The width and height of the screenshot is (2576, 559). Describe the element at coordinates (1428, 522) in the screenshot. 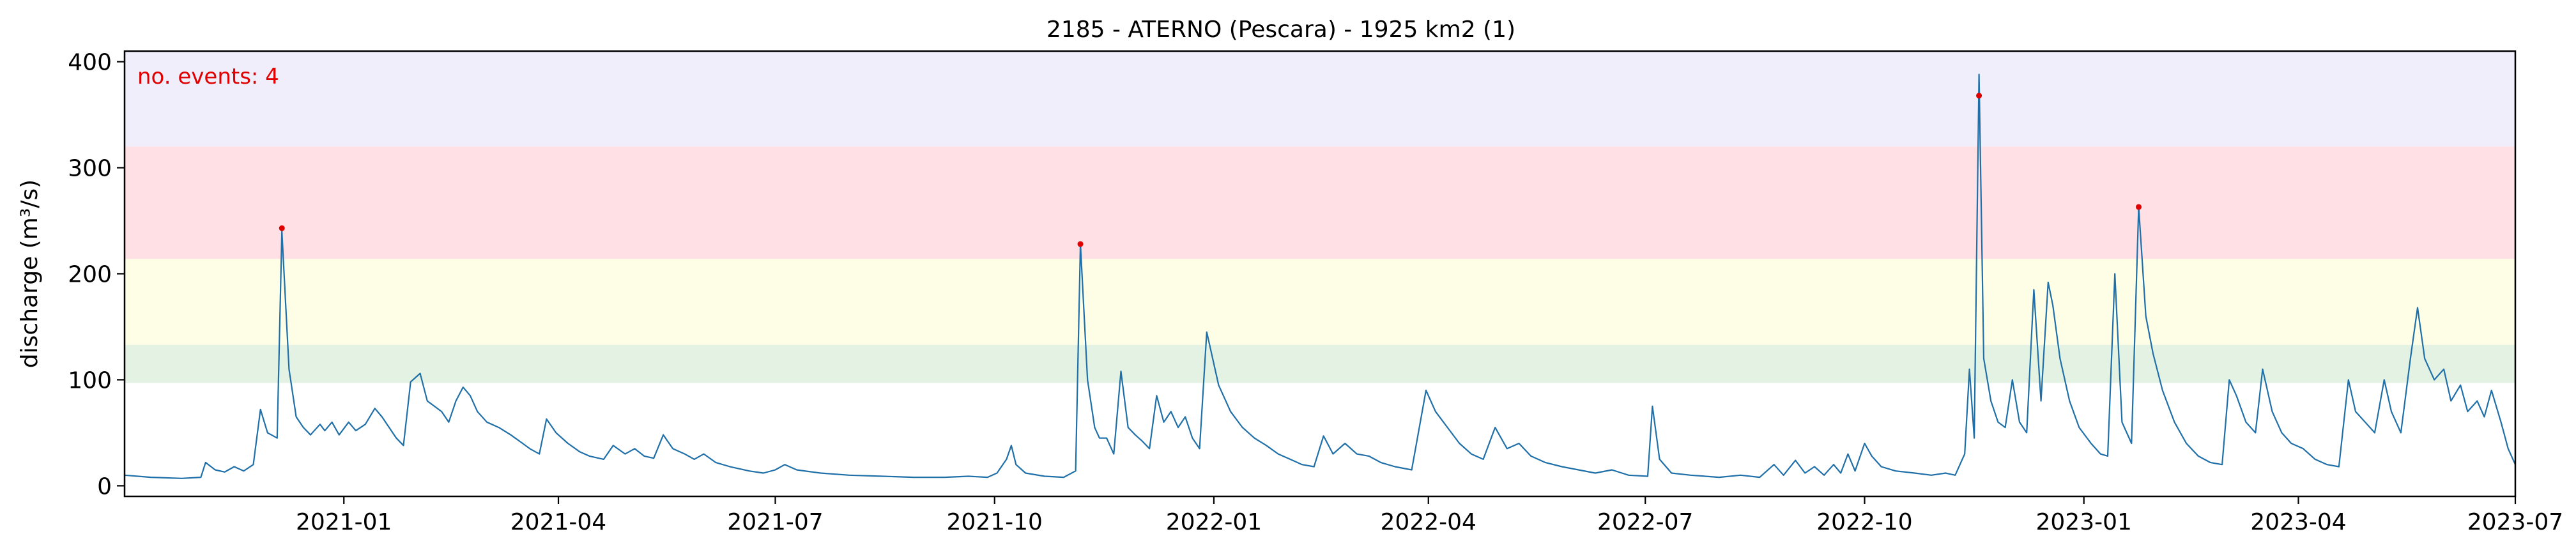

I see `x-tick-label: 2022-04` at that location.